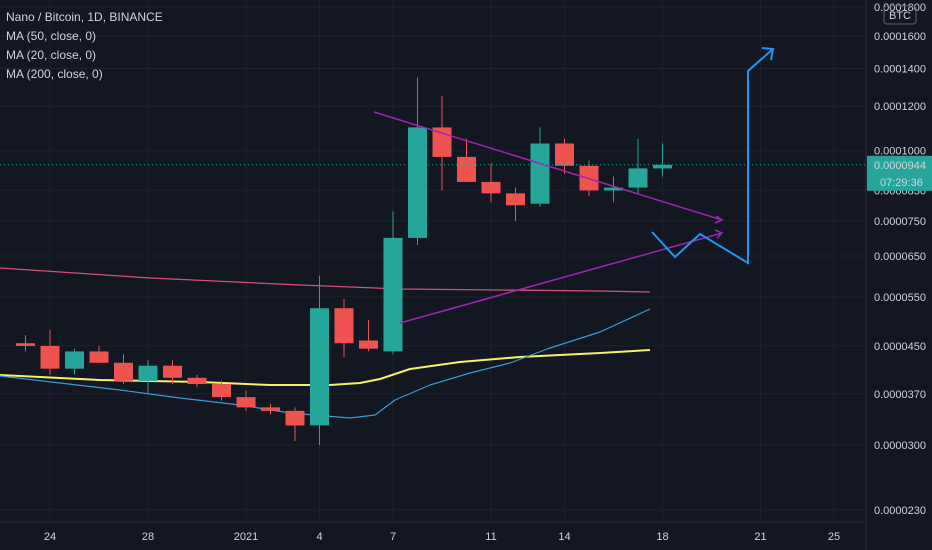 This screenshot has width=932, height=550. What do you see at coordinates (900, 37) in the screenshot?
I see `price-tick-label: 0.0001600` at bounding box center [900, 37].